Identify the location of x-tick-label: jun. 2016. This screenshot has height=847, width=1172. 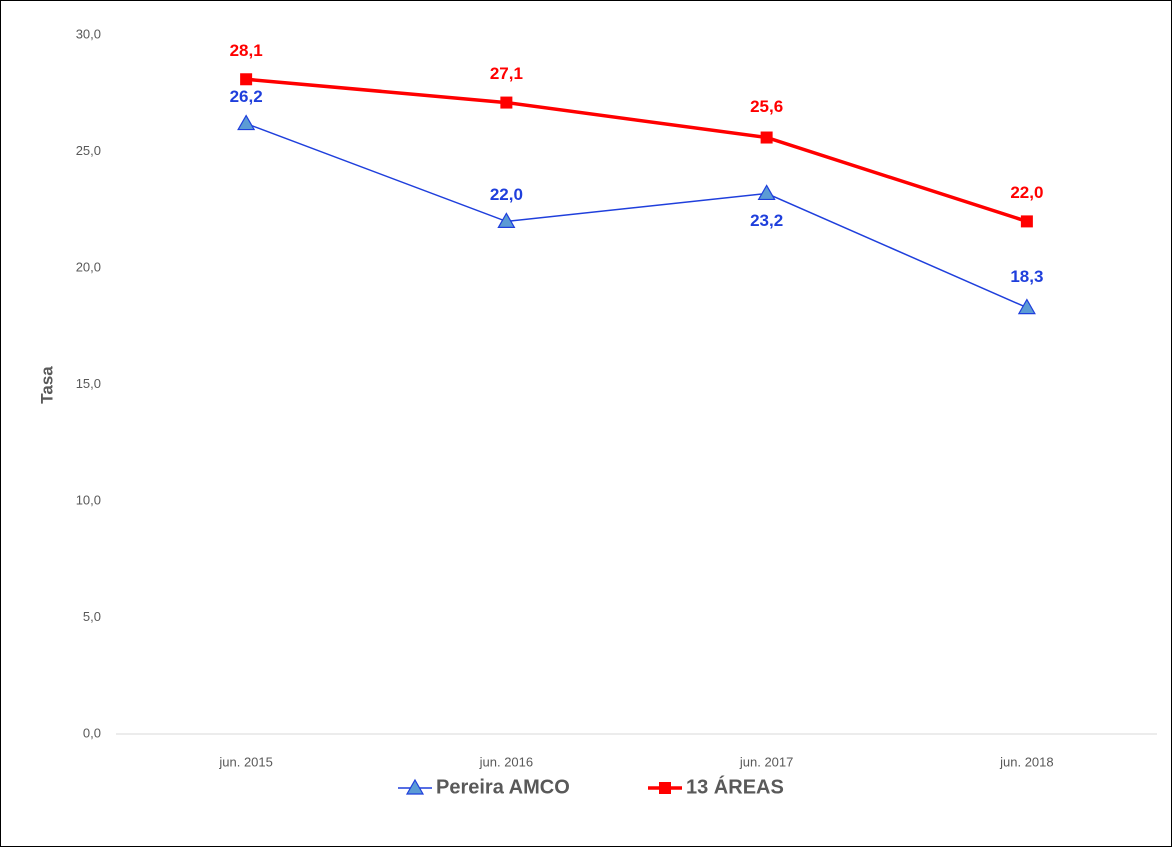
(506, 761).